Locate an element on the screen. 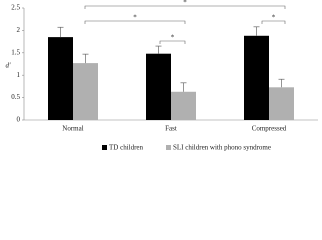  y-tick-label: 2 is located at coordinates (19, 30).